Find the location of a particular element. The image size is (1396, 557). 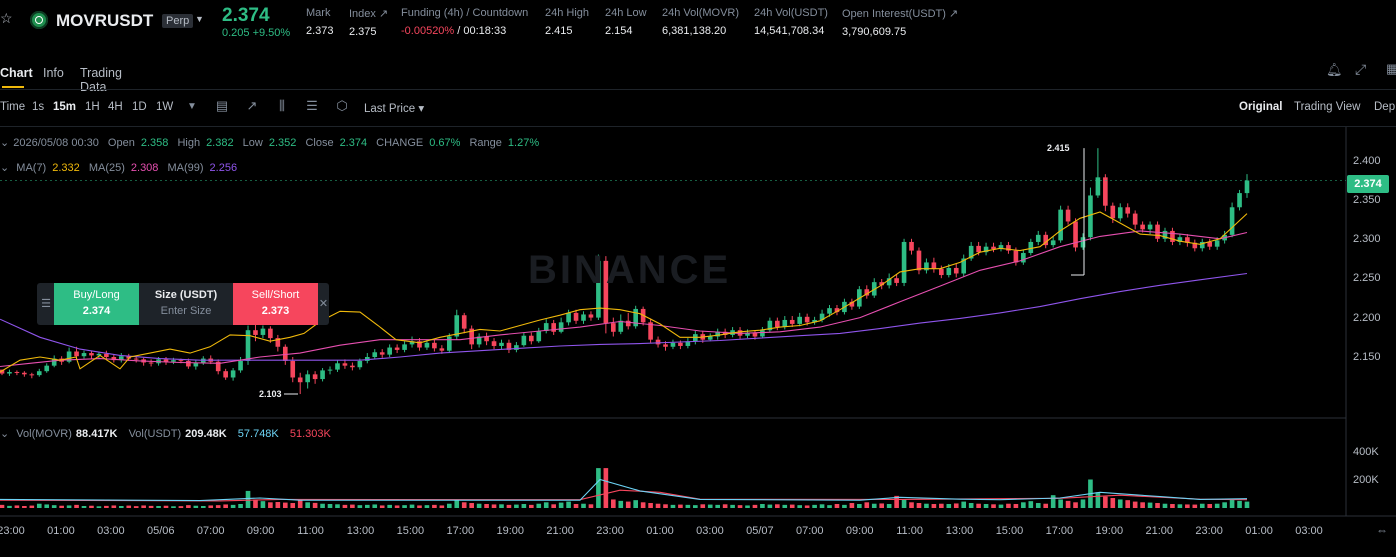

interval-4h: 4H is located at coordinates (115, 107).